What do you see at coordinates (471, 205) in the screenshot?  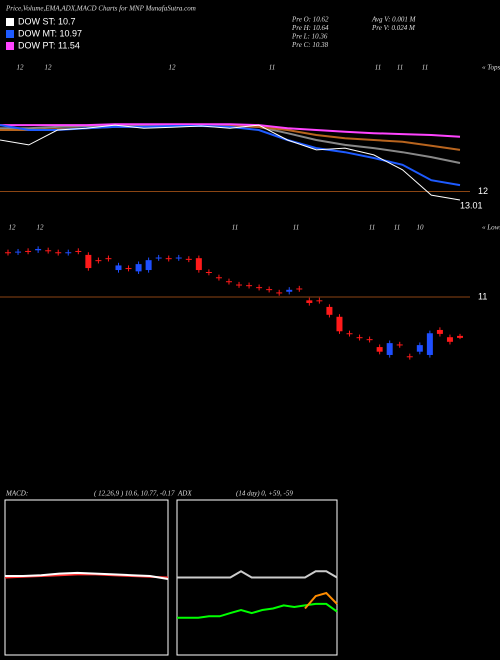 I see `annotation: 13.01` at bounding box center [471, 205].